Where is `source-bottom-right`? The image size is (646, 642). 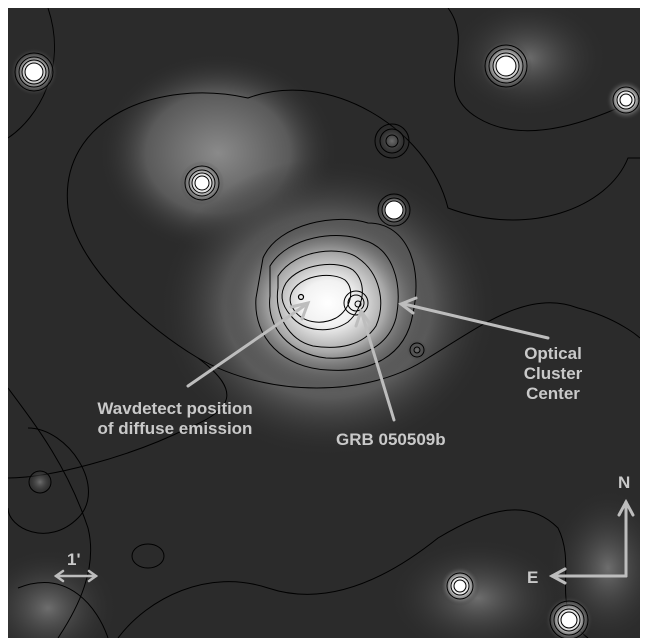 source-bottom-right is located at coordinates (569, 617).